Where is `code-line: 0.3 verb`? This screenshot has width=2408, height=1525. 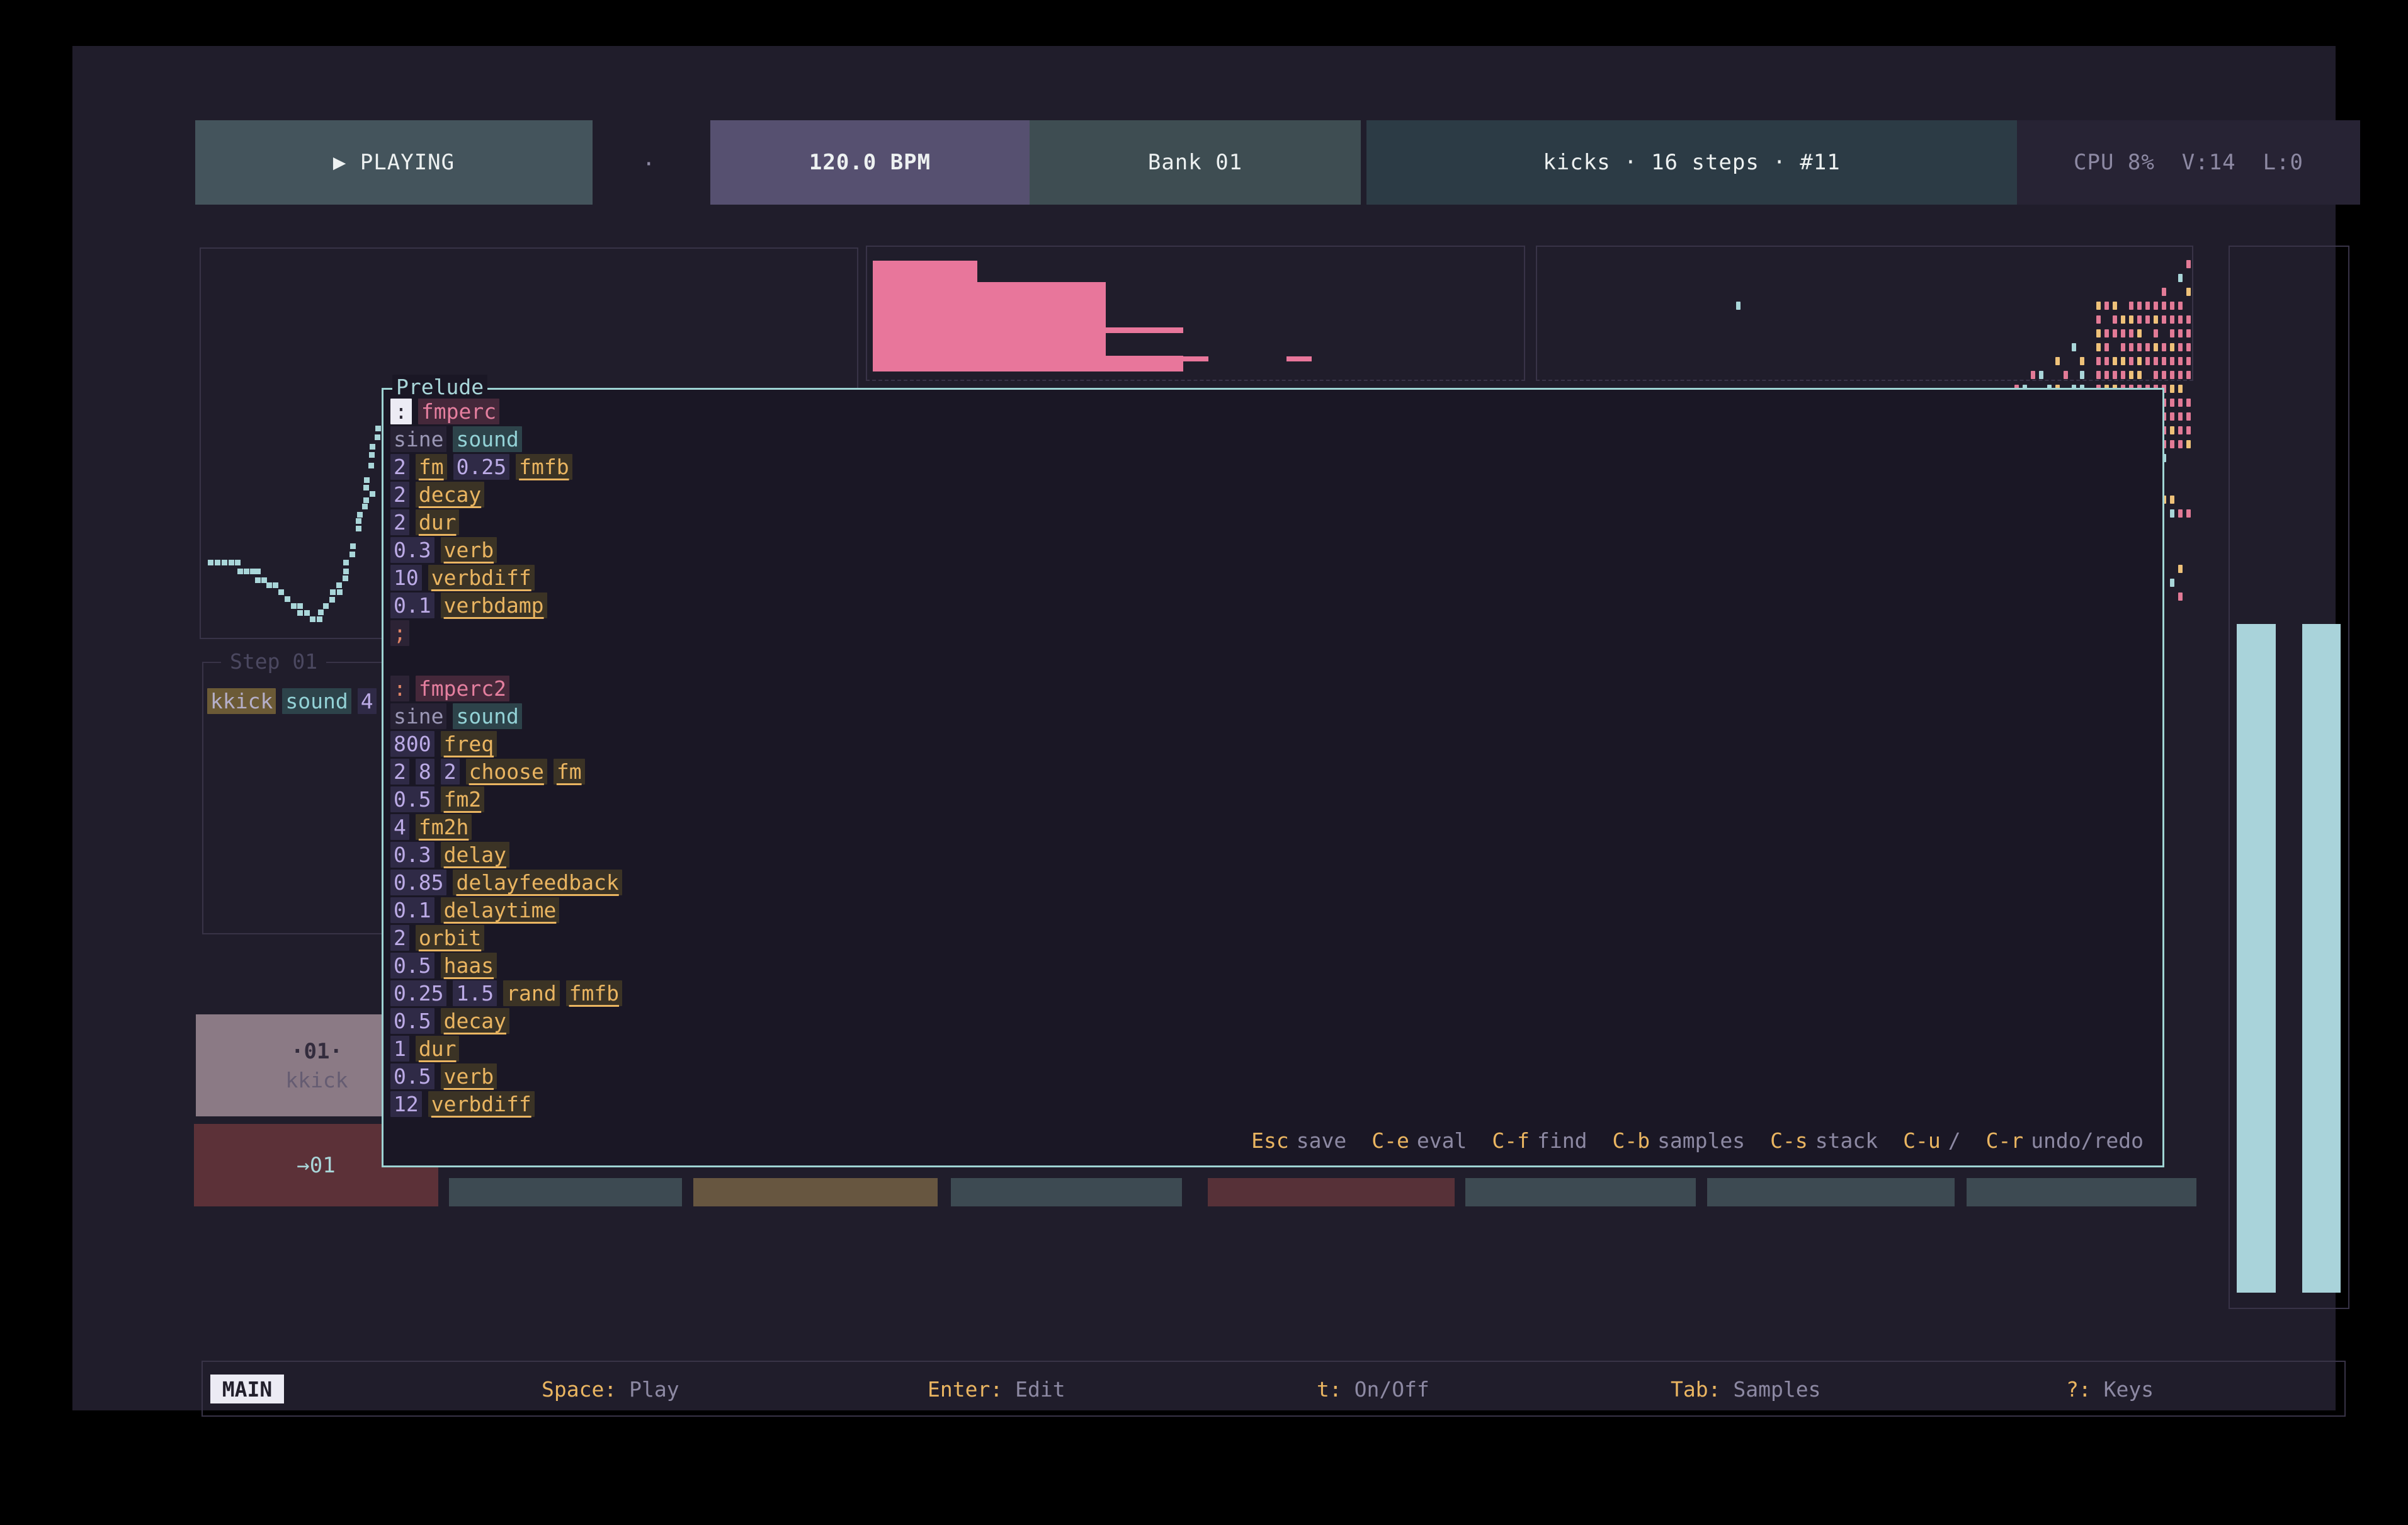
code-line: 0.3 verb is located at coordinates (509, 551).